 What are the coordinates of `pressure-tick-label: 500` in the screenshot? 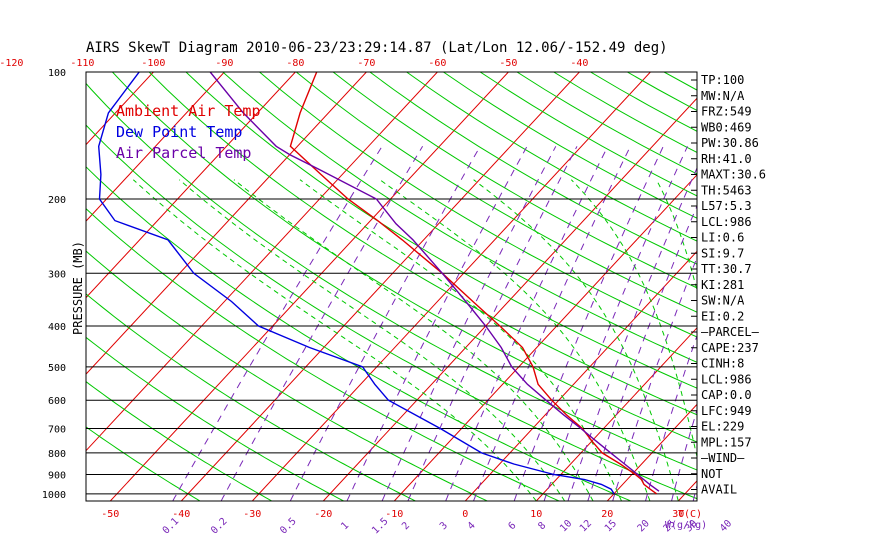 It's located at (57, 368).